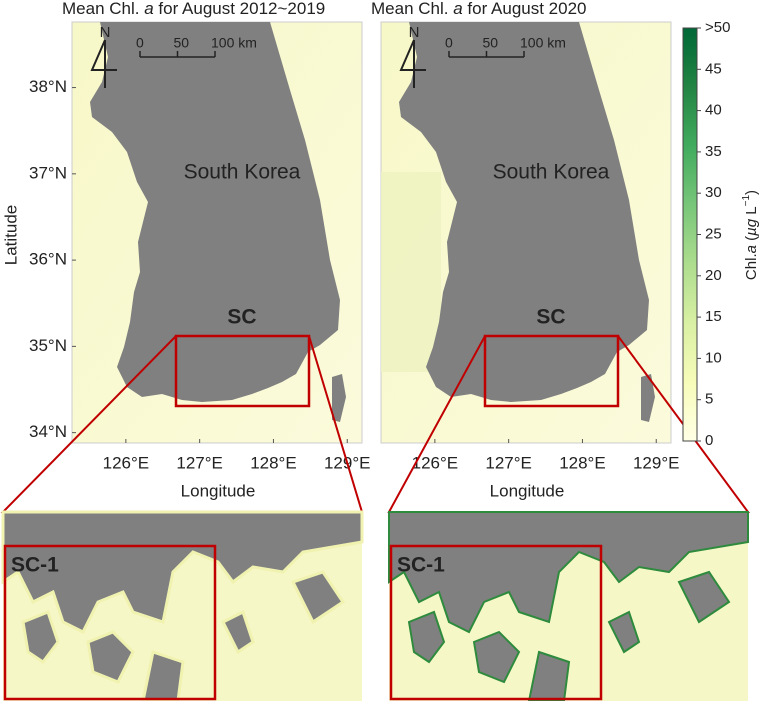 This screenshot has height=701, width=765. Describe the element at coordinates (713, 275) in the screenshot. I see `colorbar-tick-label: 20` at that location.